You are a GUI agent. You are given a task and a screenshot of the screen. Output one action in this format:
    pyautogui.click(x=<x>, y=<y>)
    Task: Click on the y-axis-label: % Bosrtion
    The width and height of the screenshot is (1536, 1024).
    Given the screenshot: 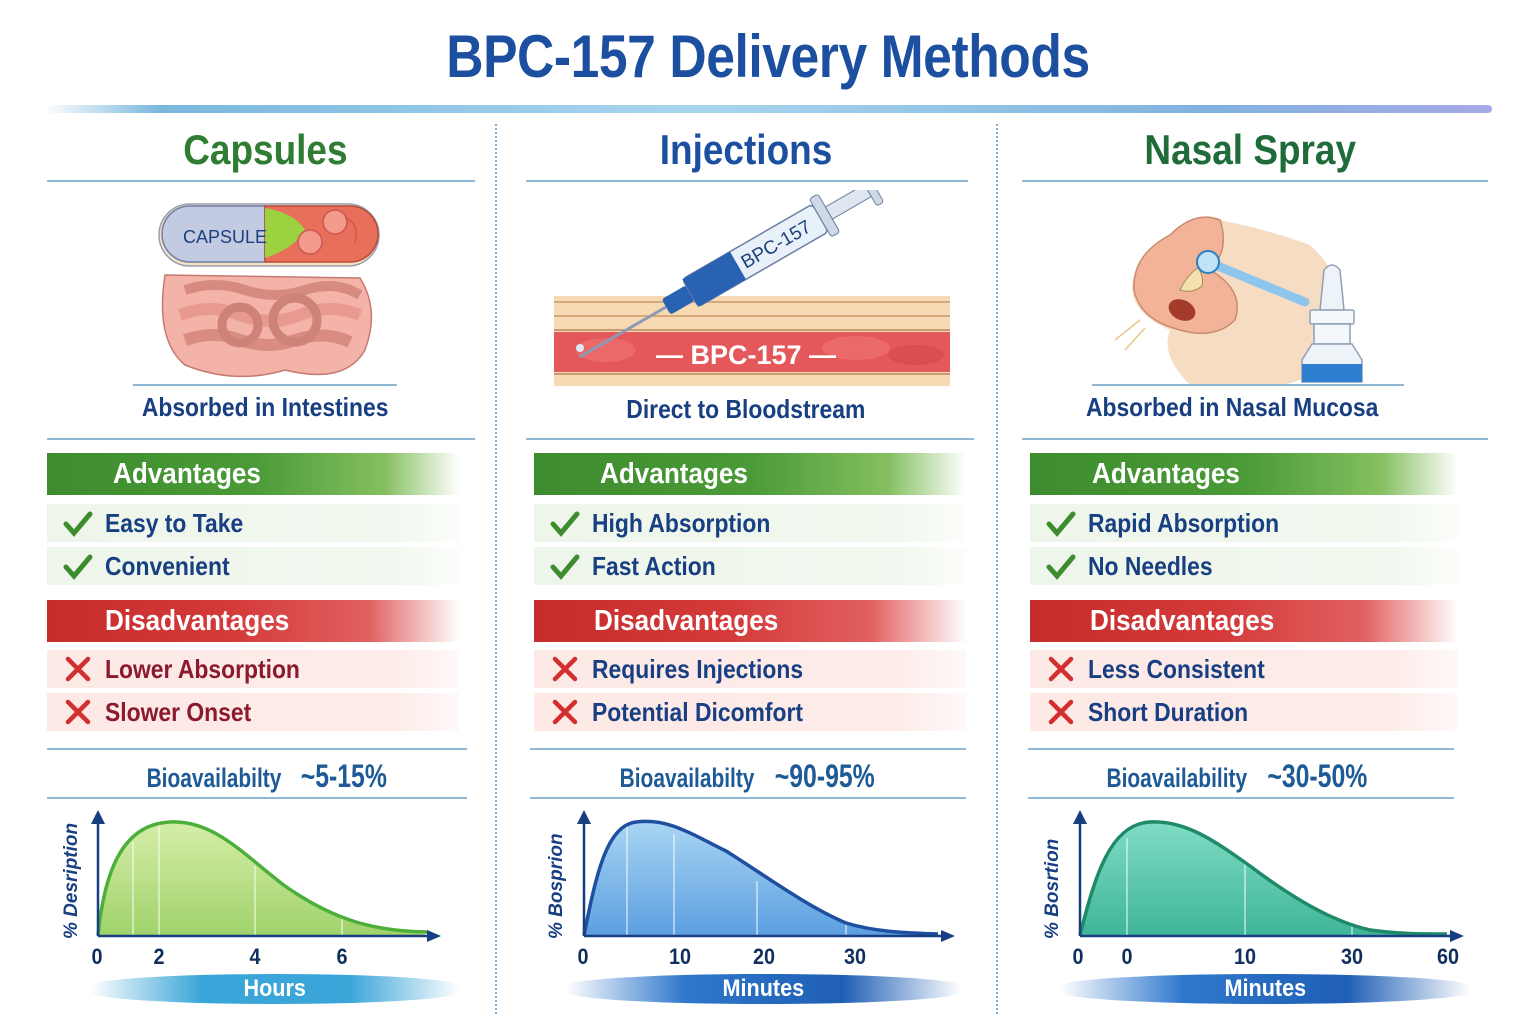 What is the action you would take?
    pyautogui.click(x=1052, y=888)
    